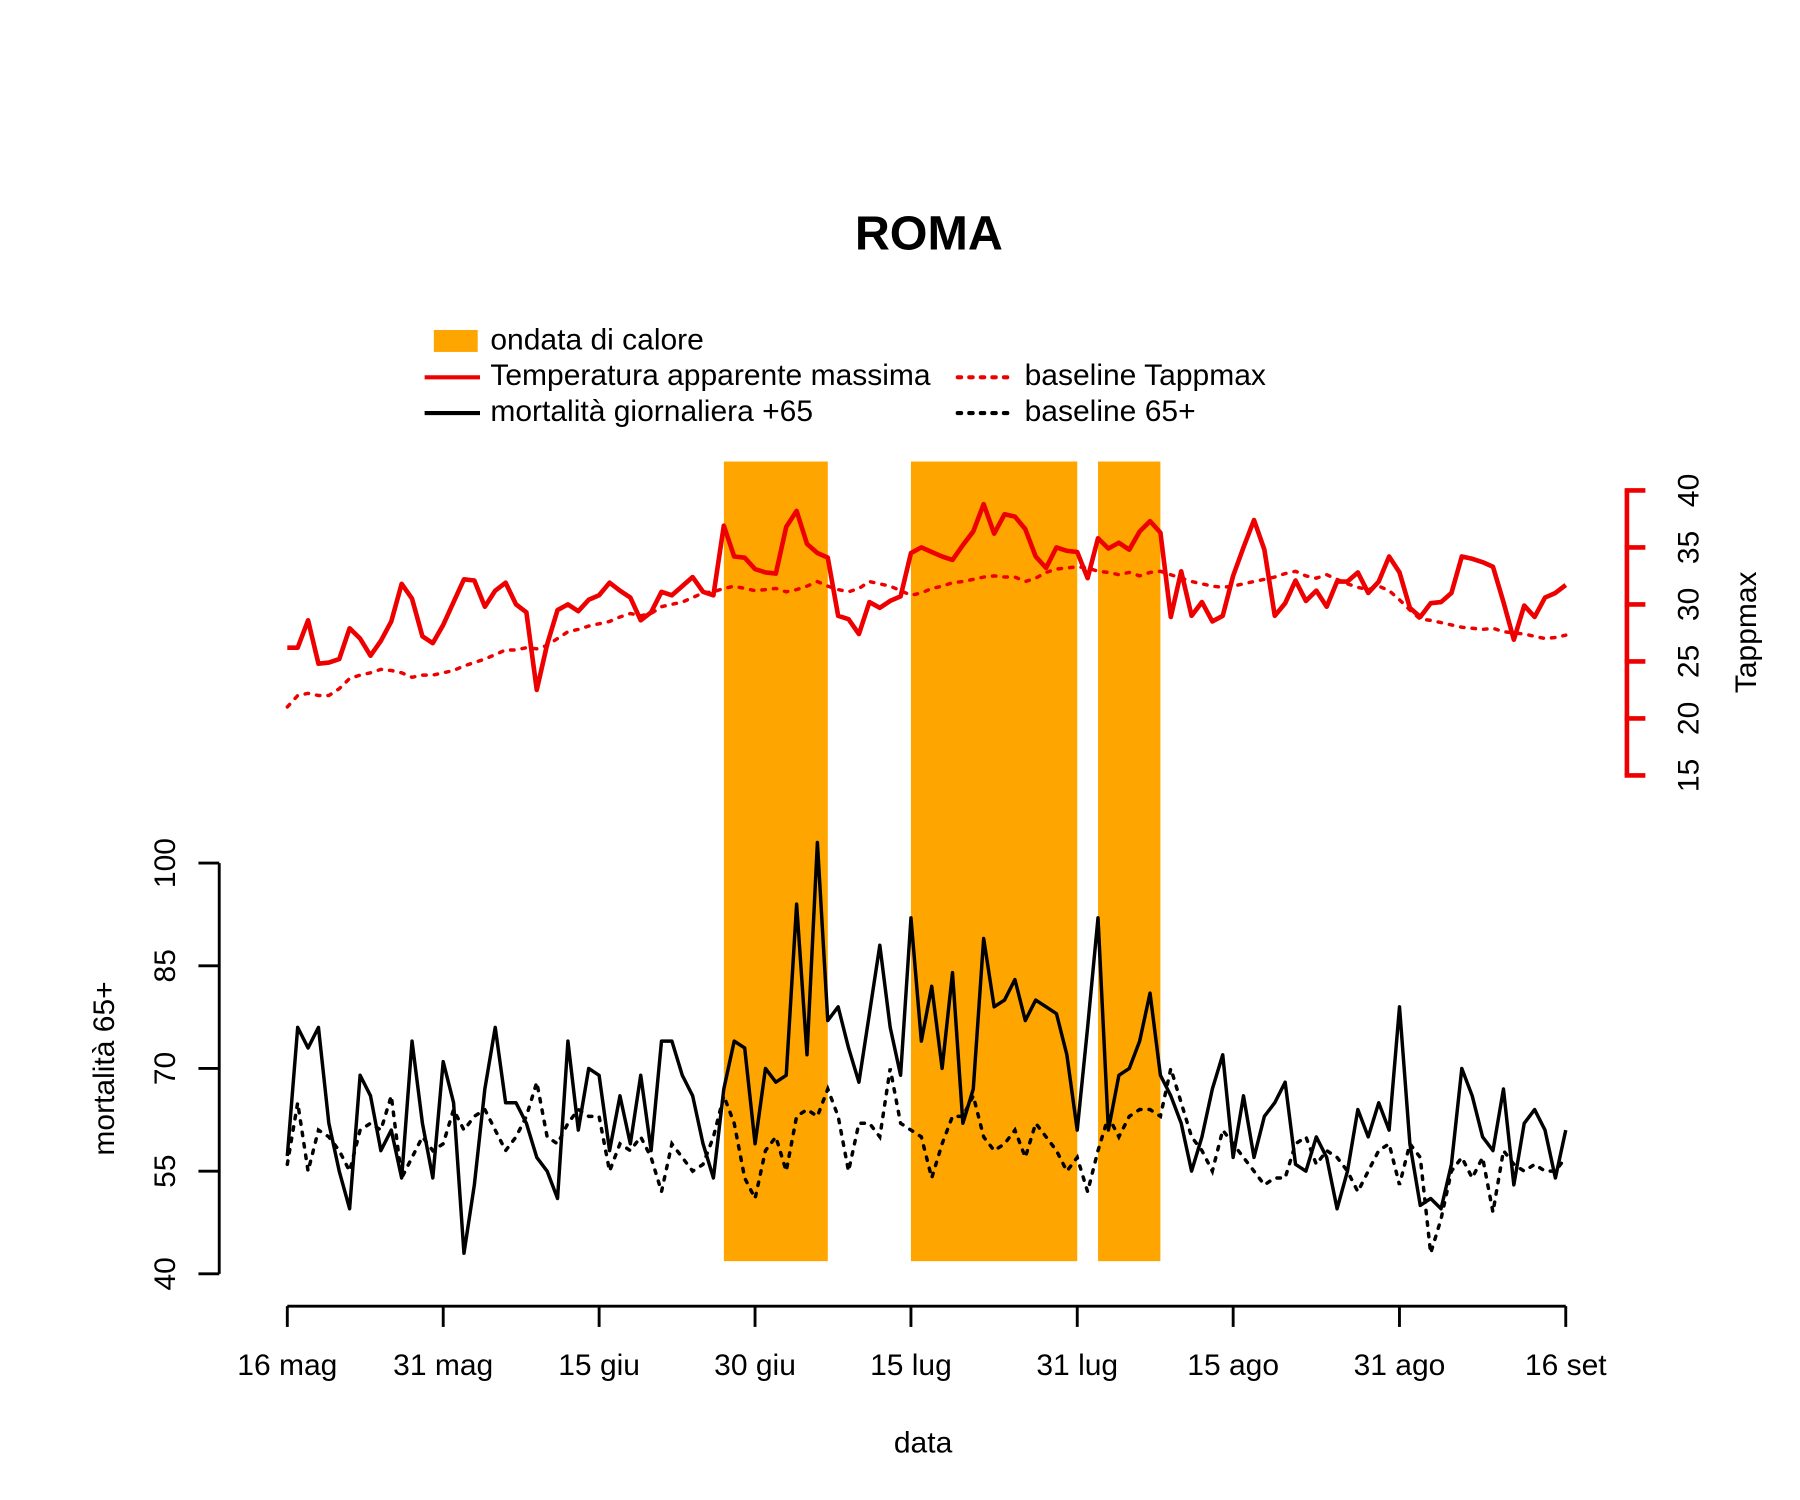 The width and height of the screenshot is (1800, 1500). Describe the element at coordinates (596, 339) in the screenshot. I see `legend-label: ondata di calore` at that location.